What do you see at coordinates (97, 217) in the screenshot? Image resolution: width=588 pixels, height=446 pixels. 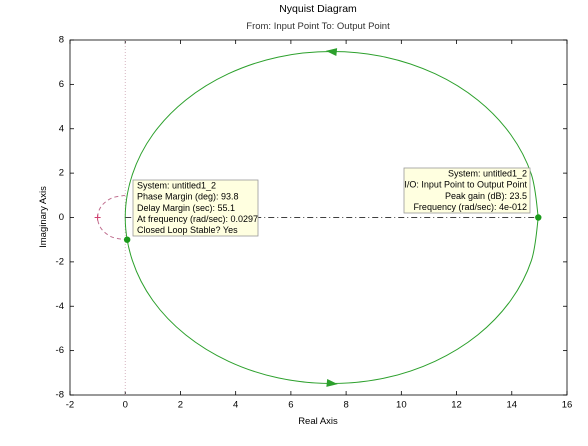 I see `critical-point` at bounding box center [97, 217].